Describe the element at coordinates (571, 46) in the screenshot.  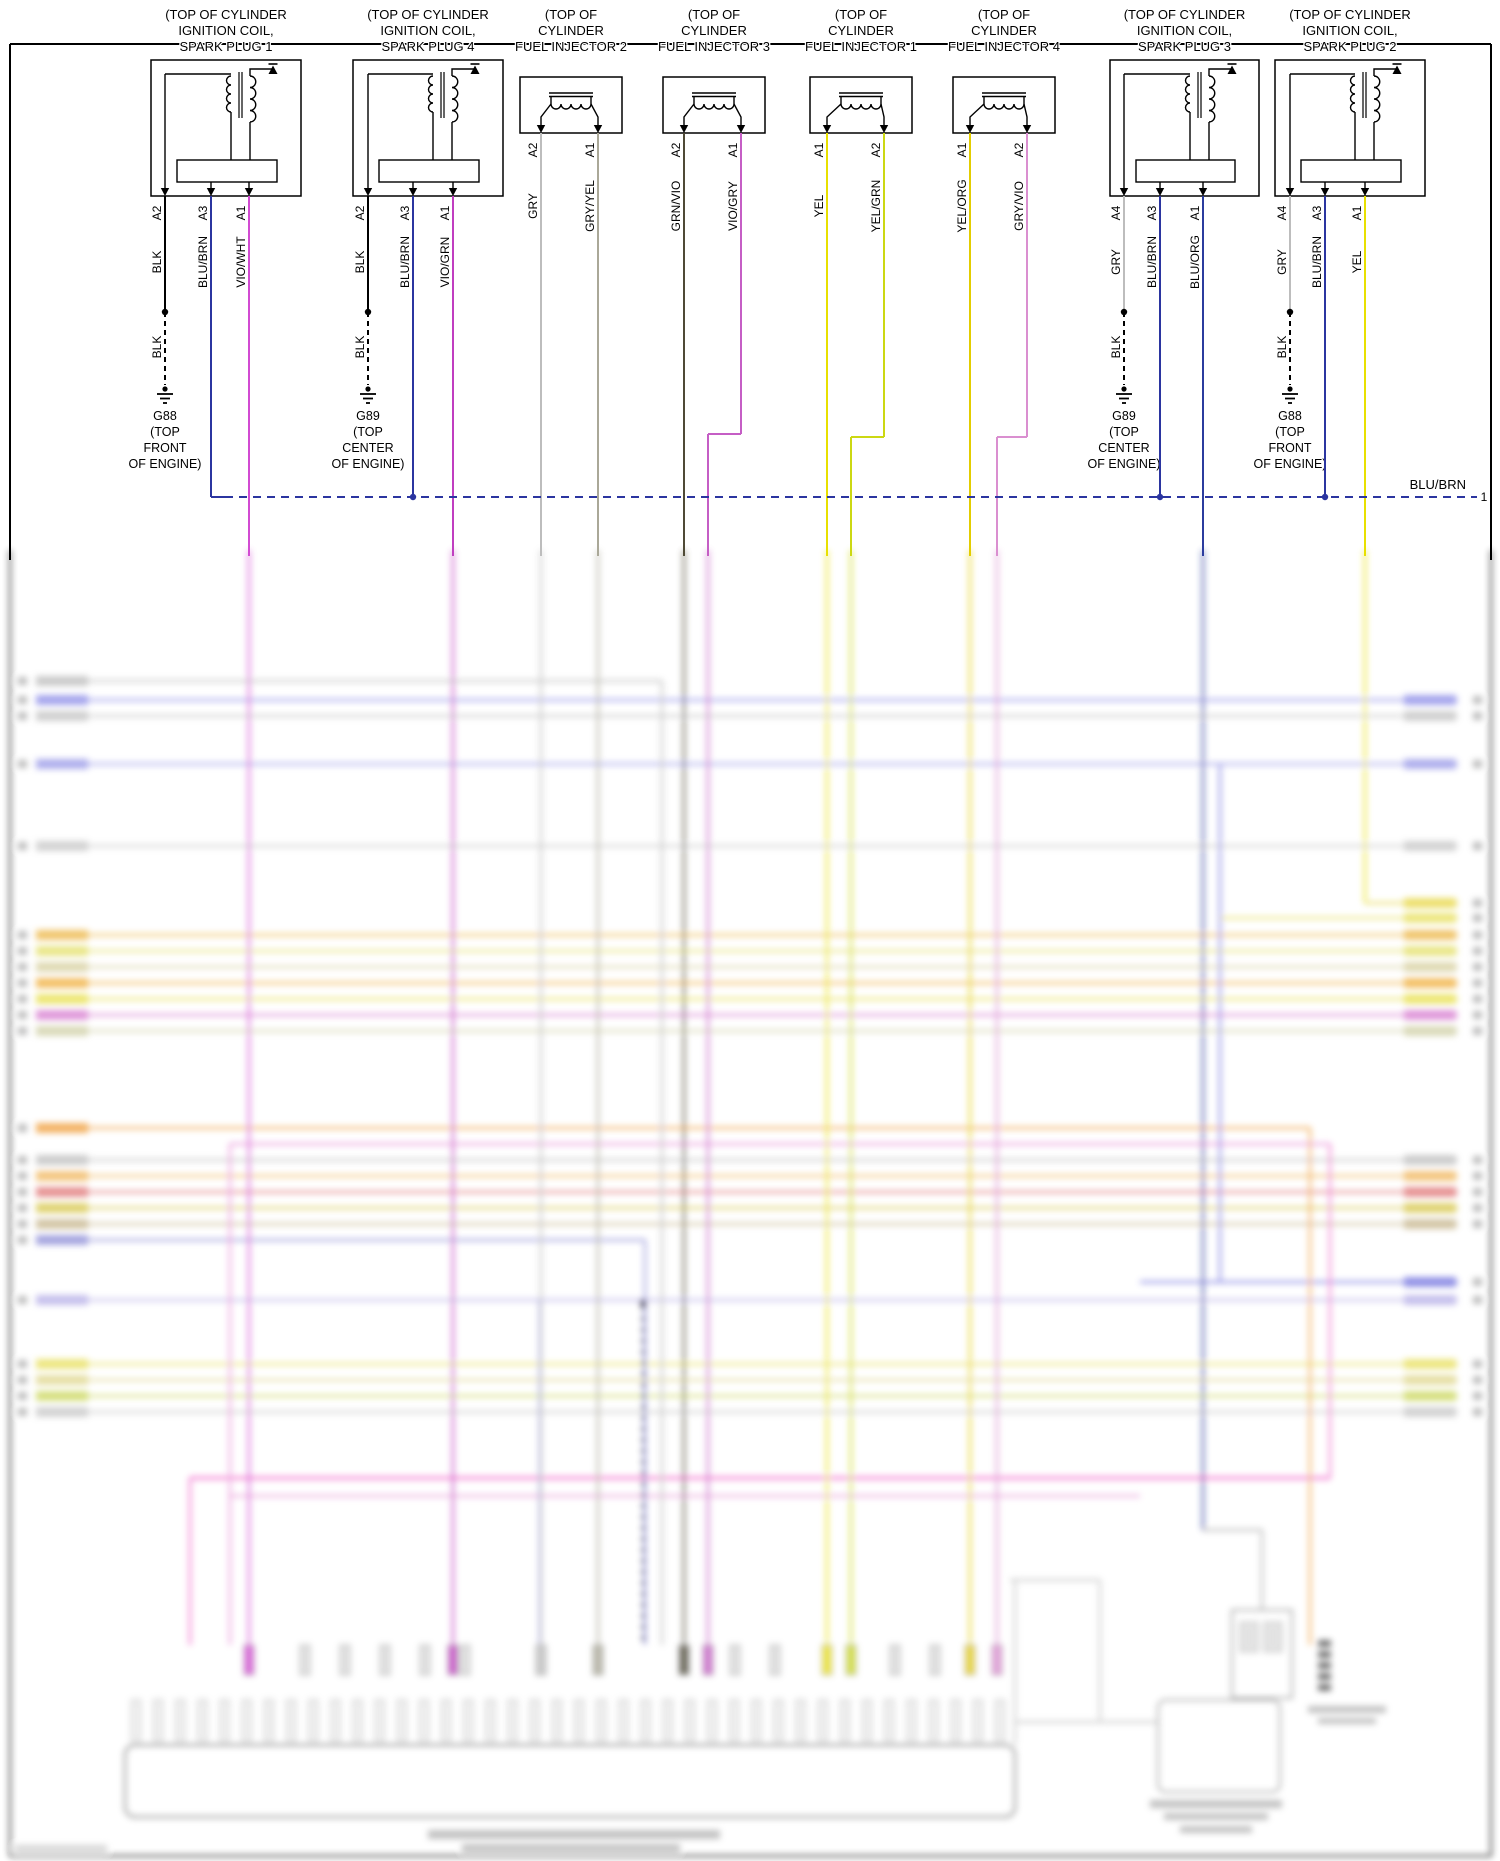
I see `component-header: FUEL INJECTOR 2` at that location.